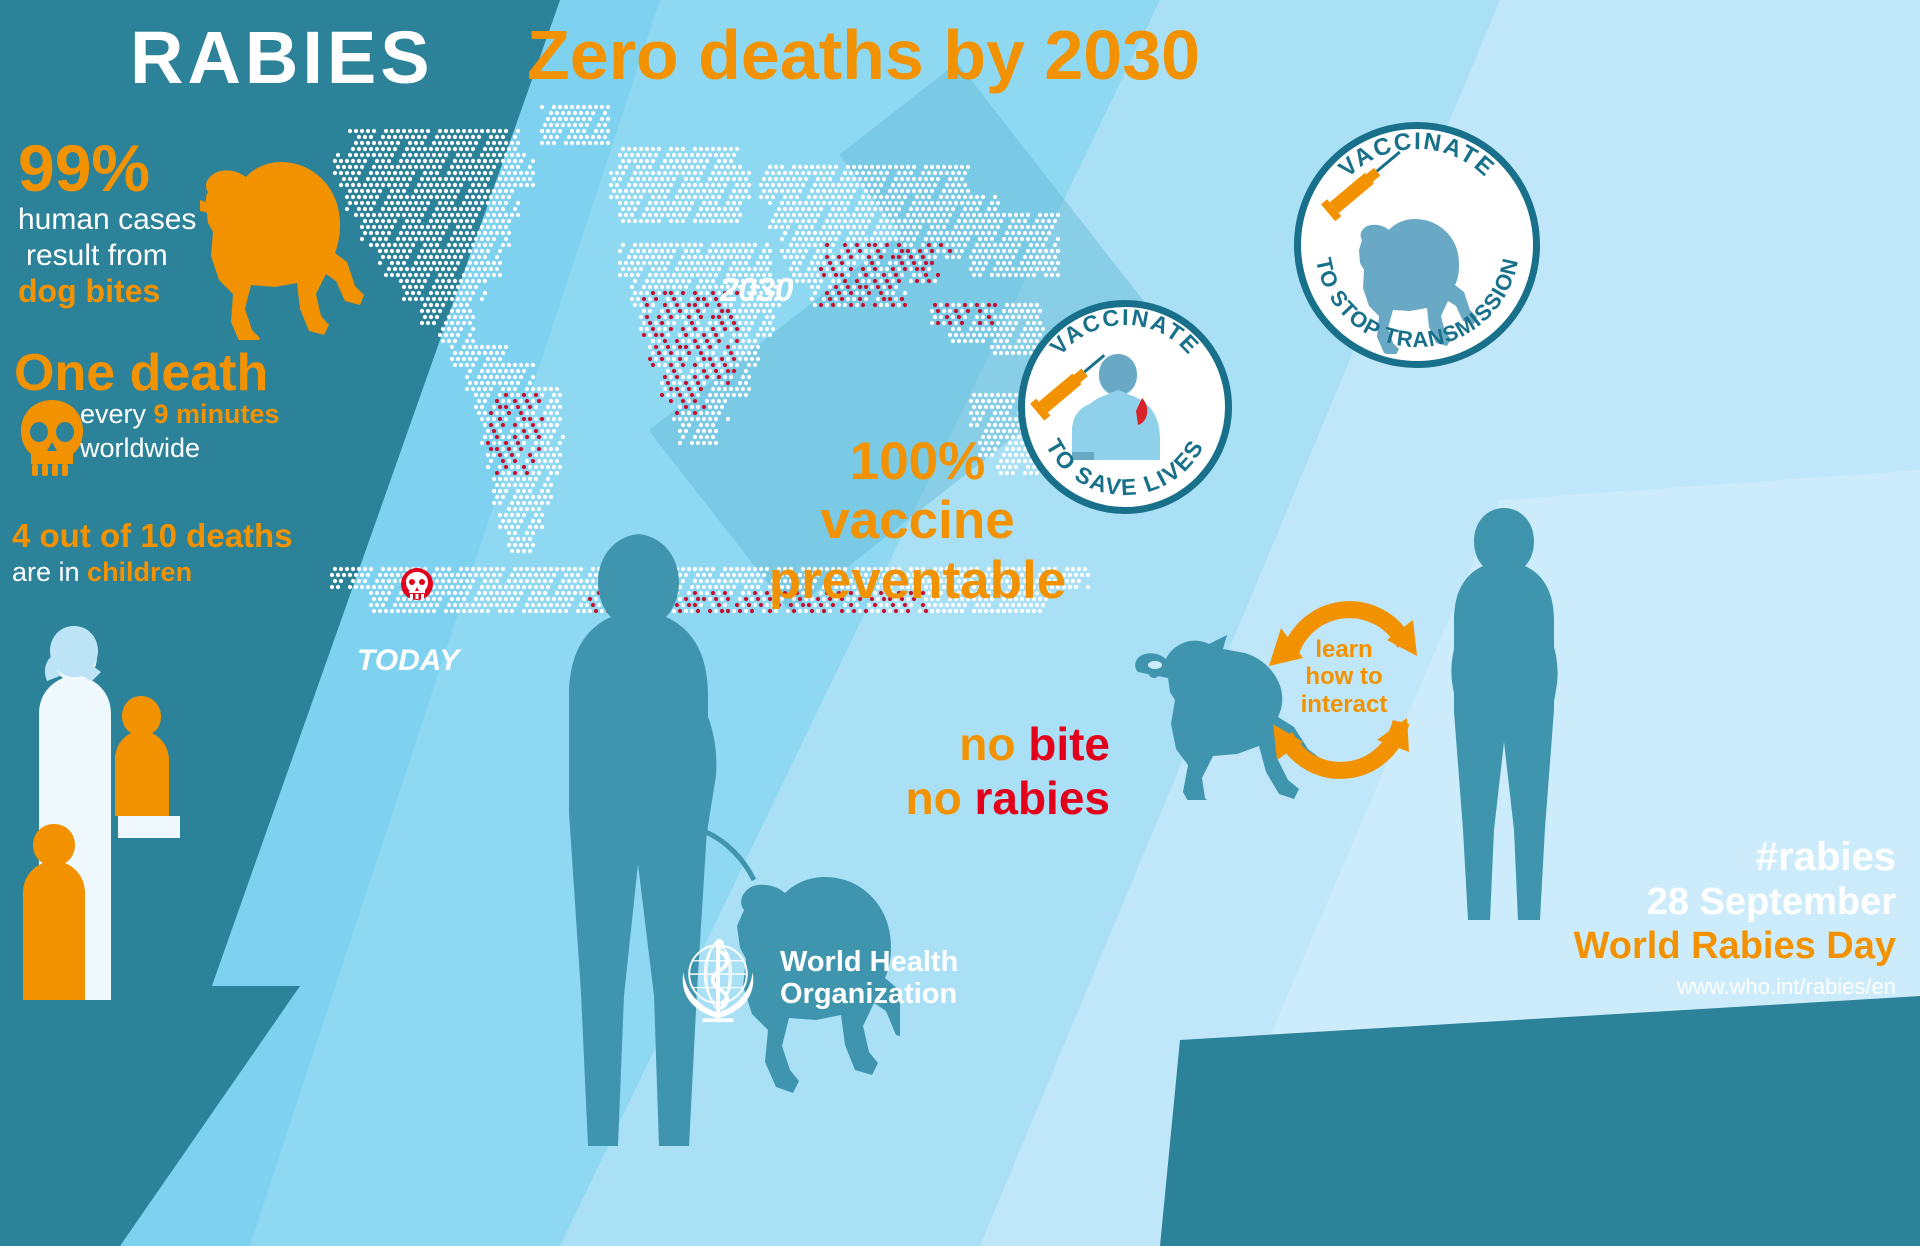 Image resolution: width=1920 pixels, height=1246 pixels. What do you see at coordinates (757, 289) in the screenshot?
I see `map-label-2030: 2030` at bounding box center [757, 289].